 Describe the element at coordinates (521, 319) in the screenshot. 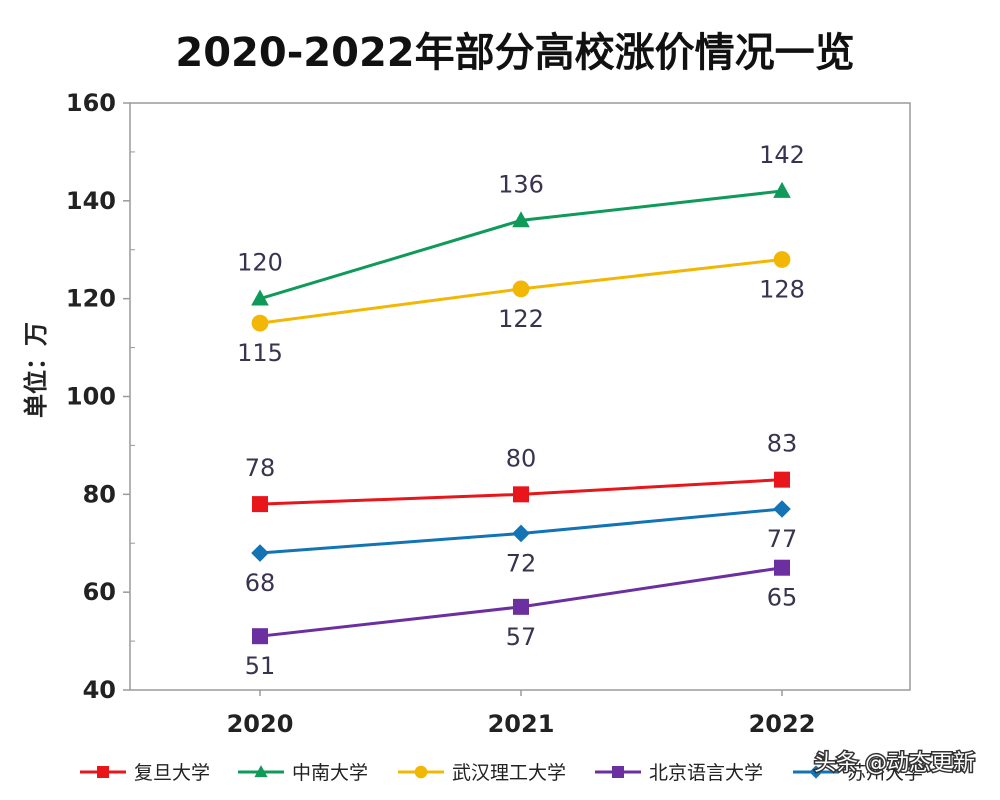

I see `data-label: 122` at that location.